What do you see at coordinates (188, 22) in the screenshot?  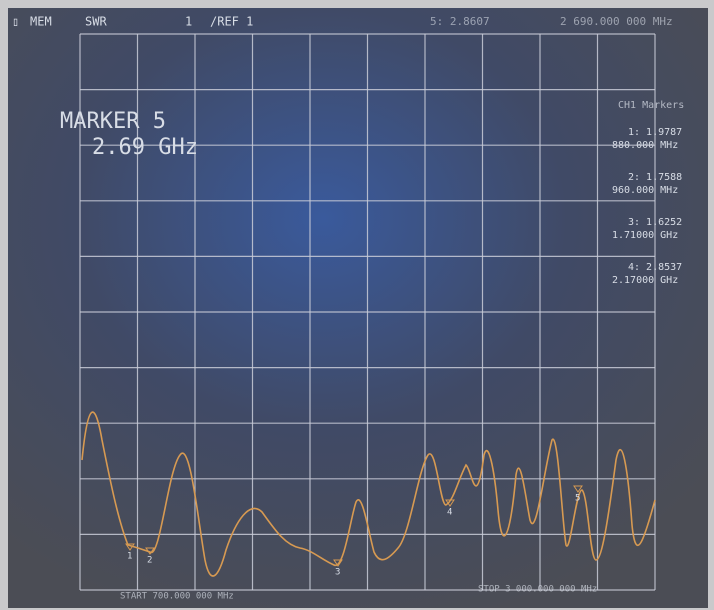 I see `scale-label: 1` at bounding box center [188, 22].